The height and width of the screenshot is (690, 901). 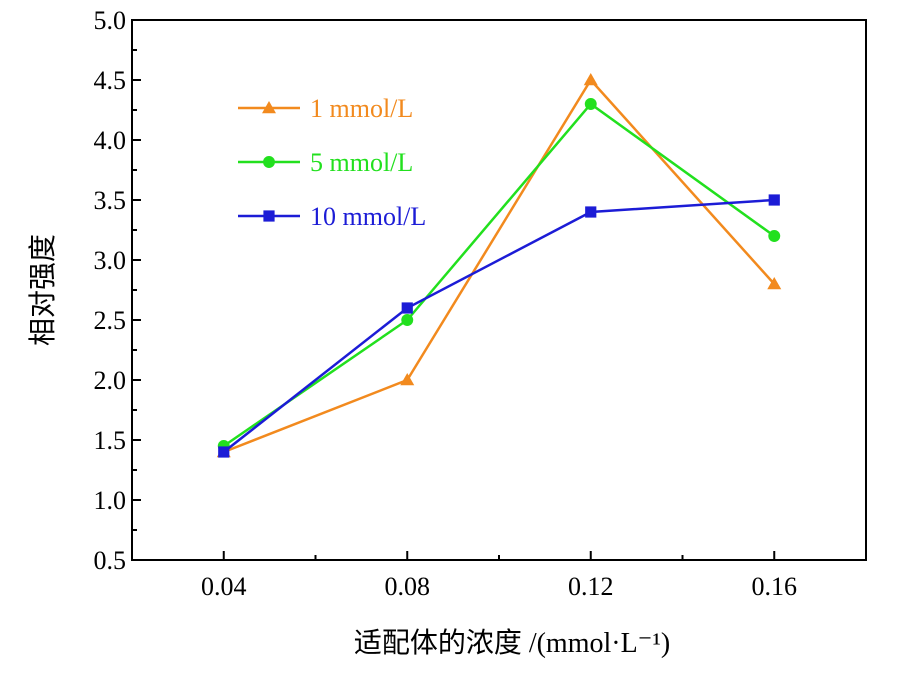 I want to click on x-tick-label: 0.04, so click(x=224, y=586).